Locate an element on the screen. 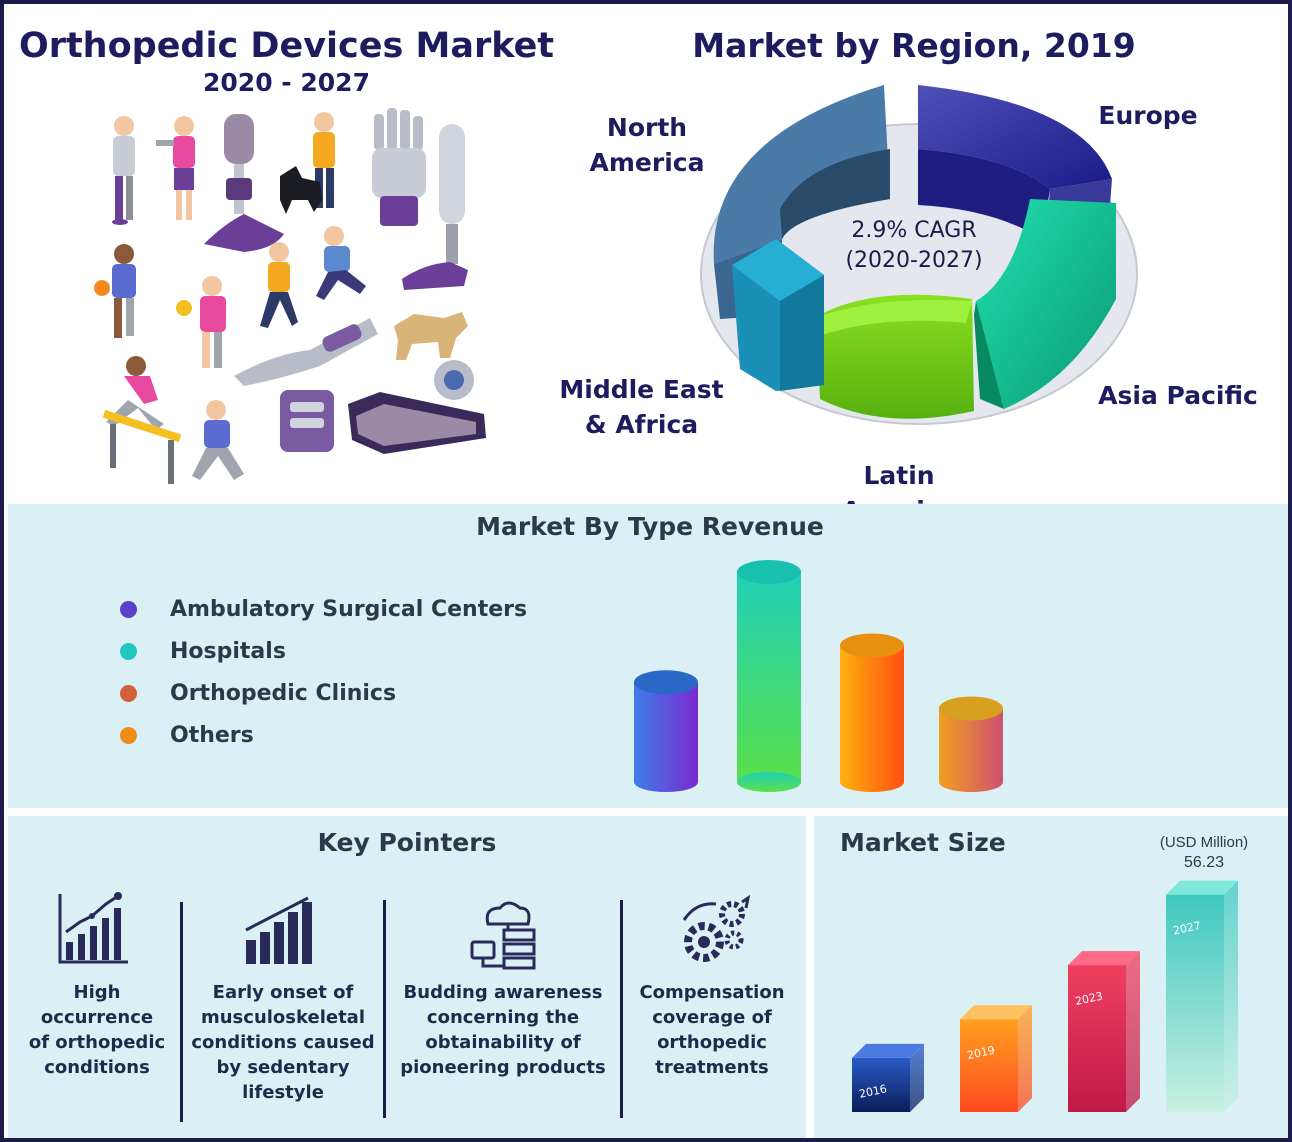  size-bar-front-2019 is located at coordinates (989, 1065).